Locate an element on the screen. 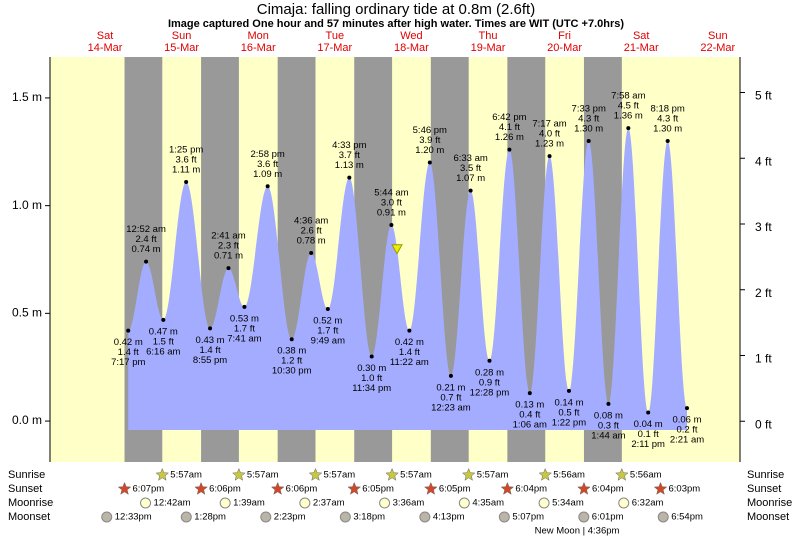  day-date: 16-Mar is located at coordinates (258, 48).